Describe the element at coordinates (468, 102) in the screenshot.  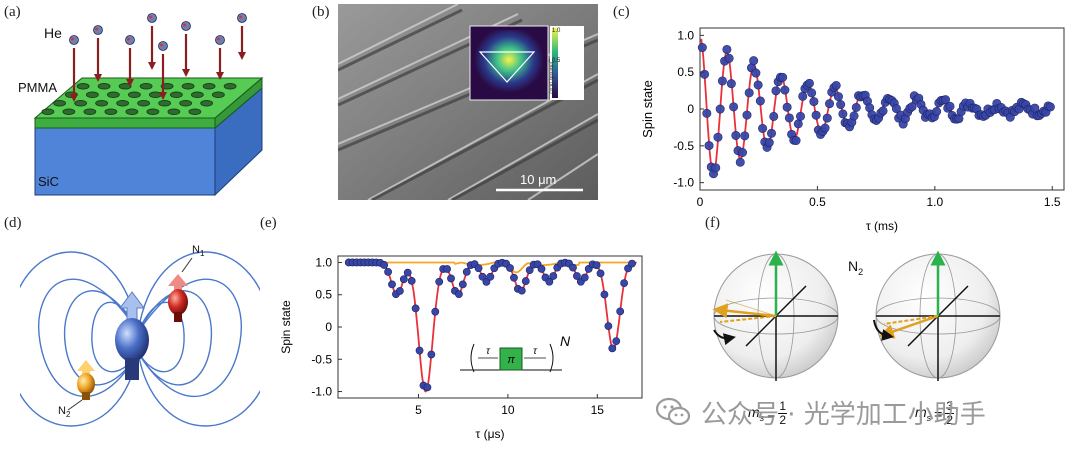
I see `panel-b-sem-image` at that location.